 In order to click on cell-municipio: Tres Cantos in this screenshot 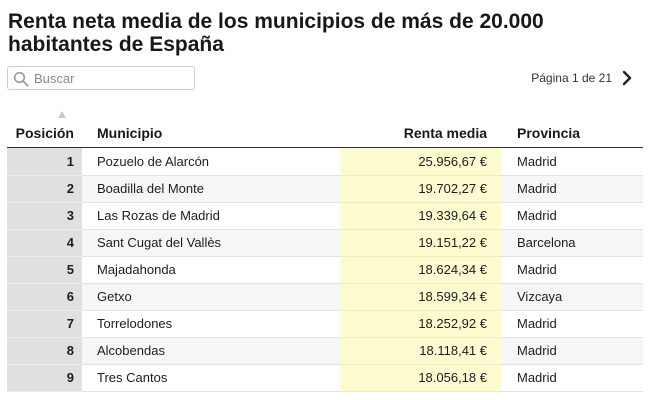, I will do `click(211, 378)`.